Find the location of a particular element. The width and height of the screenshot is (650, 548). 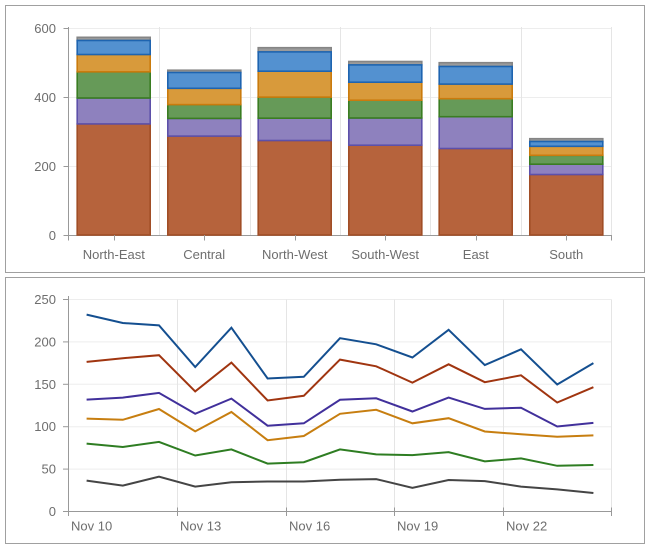

svg-text: South is located at coordinates (566, 254).